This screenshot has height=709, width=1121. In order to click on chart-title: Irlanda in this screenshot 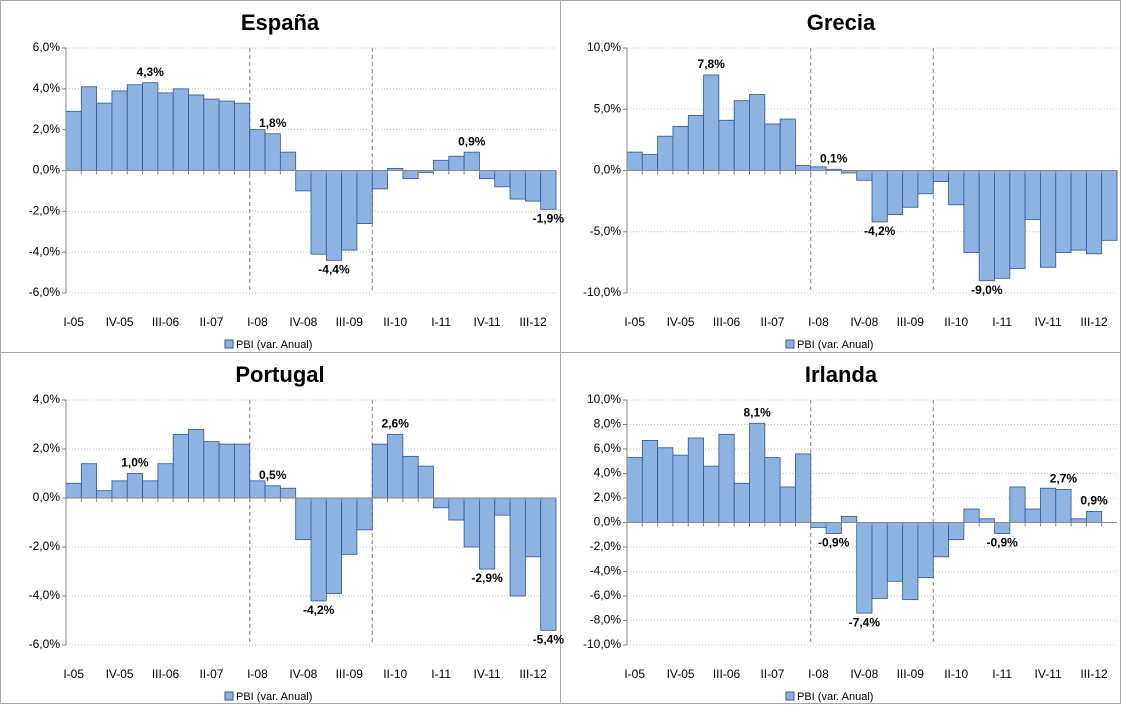, I will do `click(841, 374)`.